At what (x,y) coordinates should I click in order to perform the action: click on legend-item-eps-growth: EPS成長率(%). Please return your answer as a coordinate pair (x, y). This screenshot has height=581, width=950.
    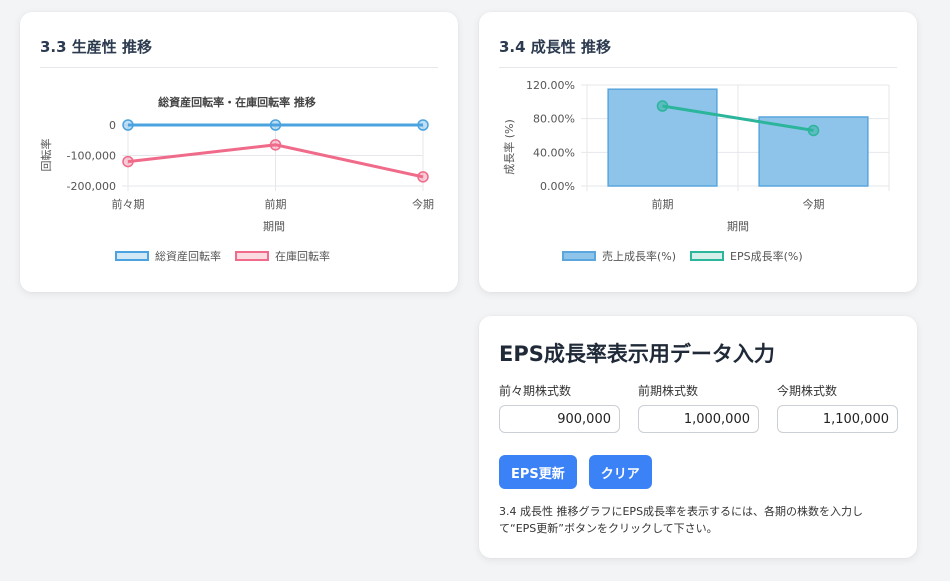
    Looking at the image, I should click on (746, 256).